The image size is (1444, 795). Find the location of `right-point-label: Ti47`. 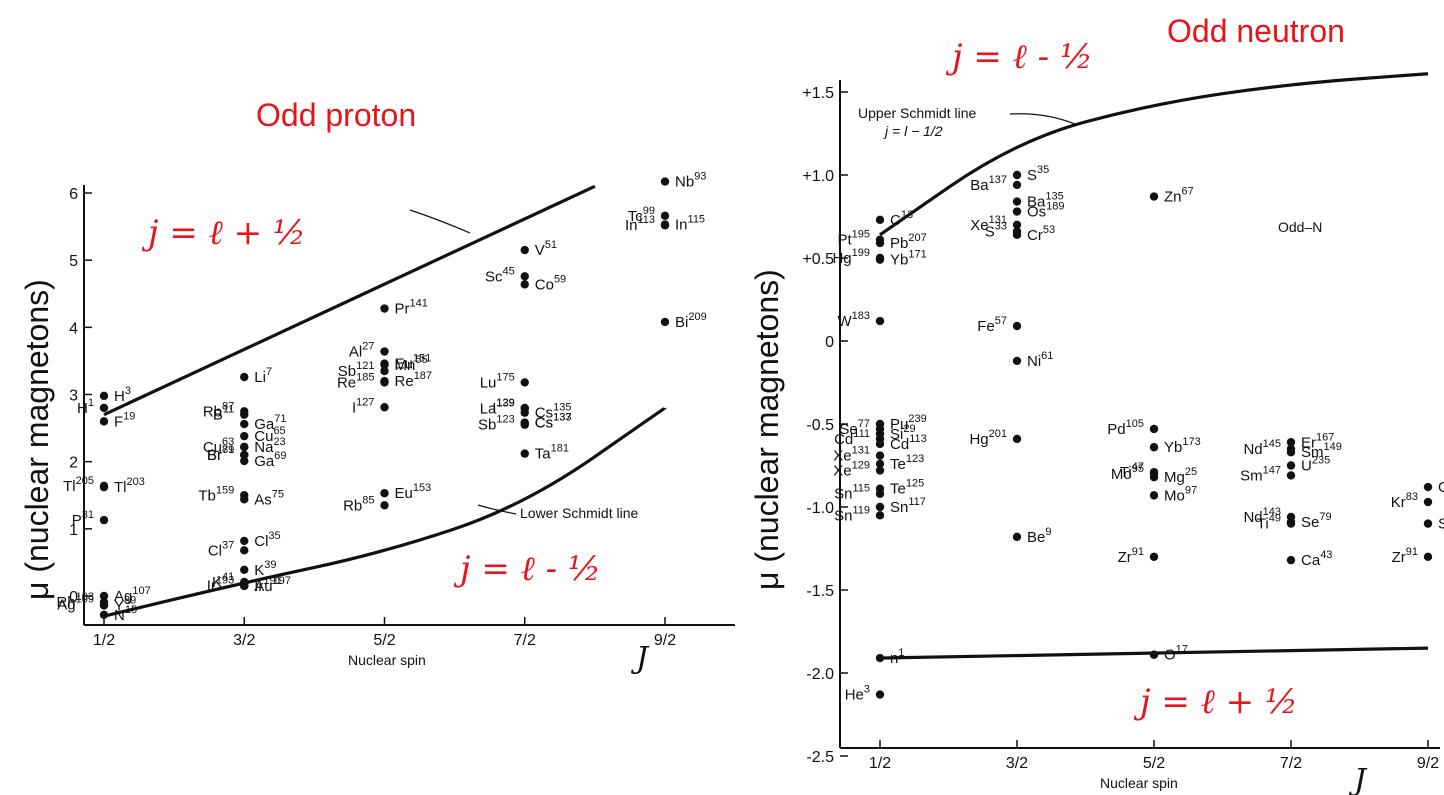

right-point-label: Ti47 is located at coordinates (1132, 471).